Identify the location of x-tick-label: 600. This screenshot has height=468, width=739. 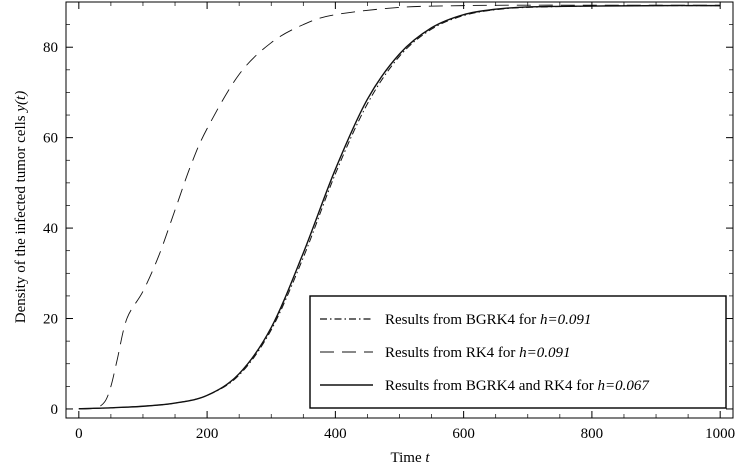
(463, 434).